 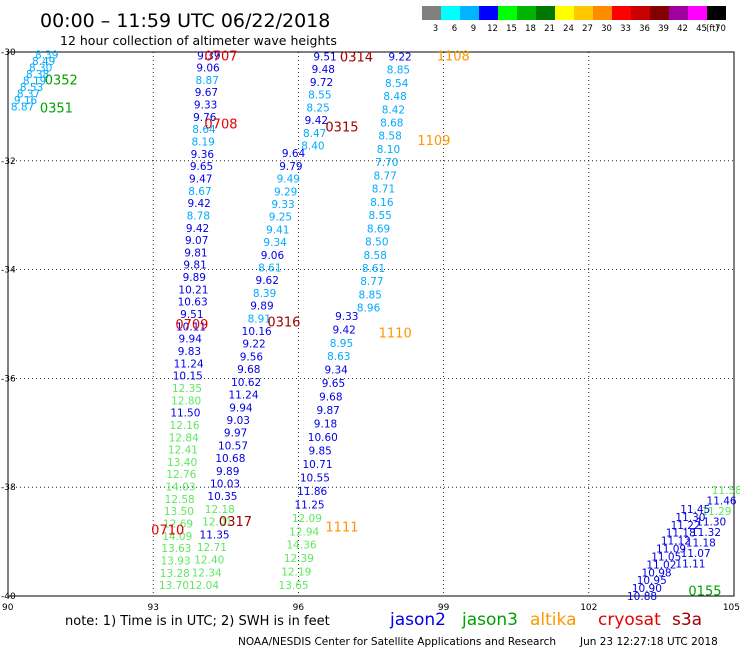 What do you see at coordinates (435, 29) in the screenshot?
I see `colorbar-label: 3` at bounding box center [435, 29].